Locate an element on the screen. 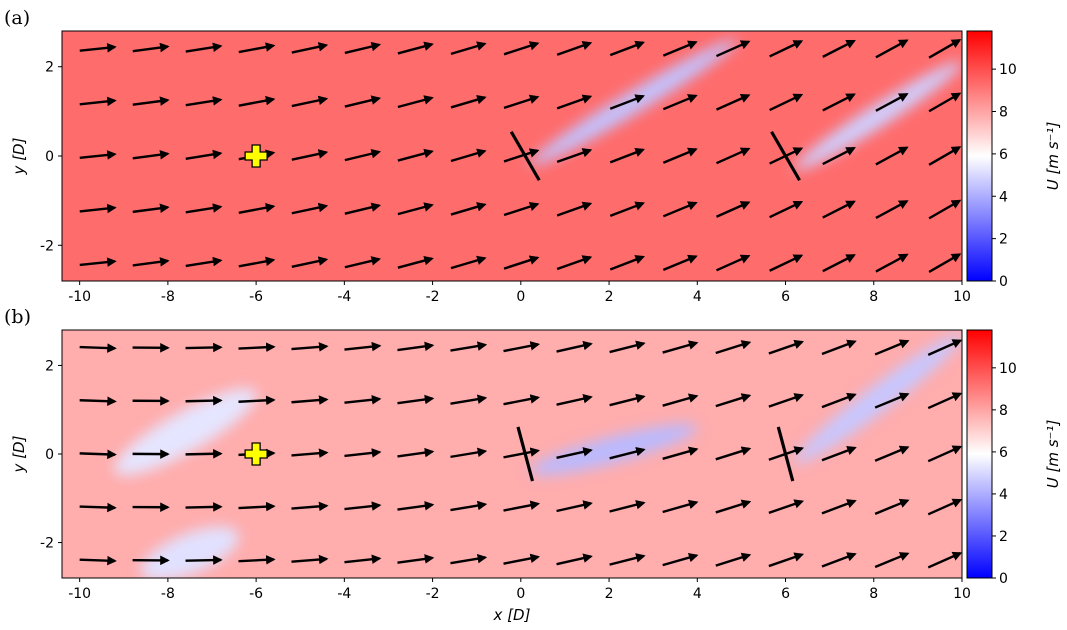  colorbar-tick-label: 0 is located at coordinates (1003, 282).